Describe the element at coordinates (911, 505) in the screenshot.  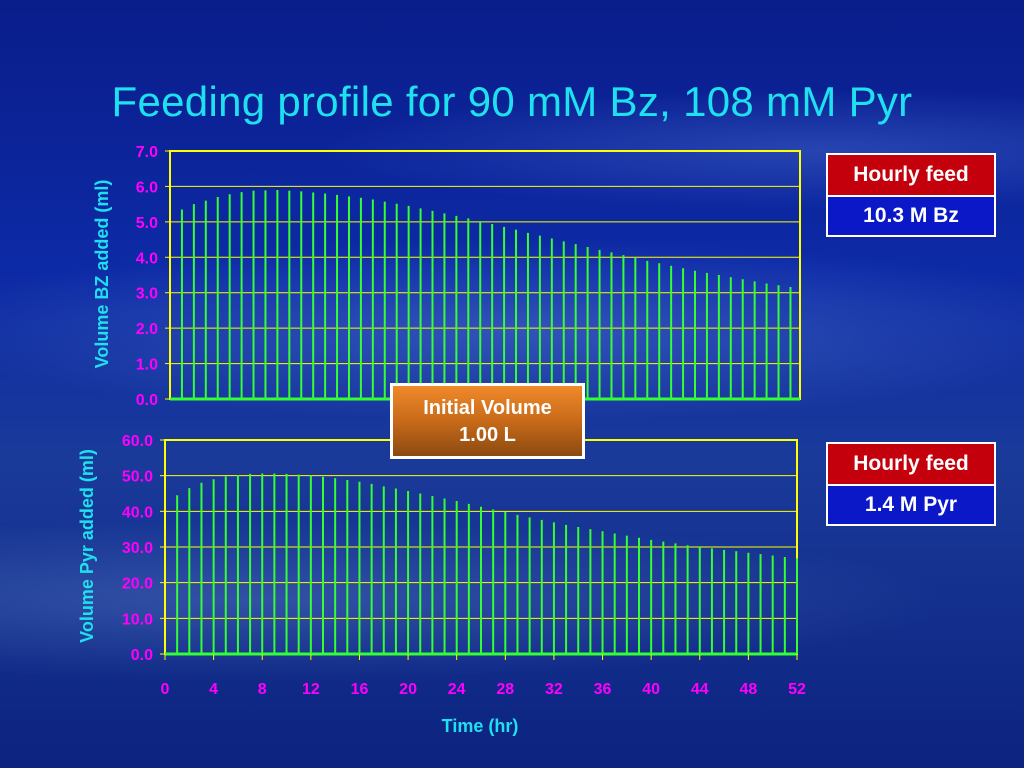
I see `pyr-feed-legend-value: 1.4 M Pyr` at that location.